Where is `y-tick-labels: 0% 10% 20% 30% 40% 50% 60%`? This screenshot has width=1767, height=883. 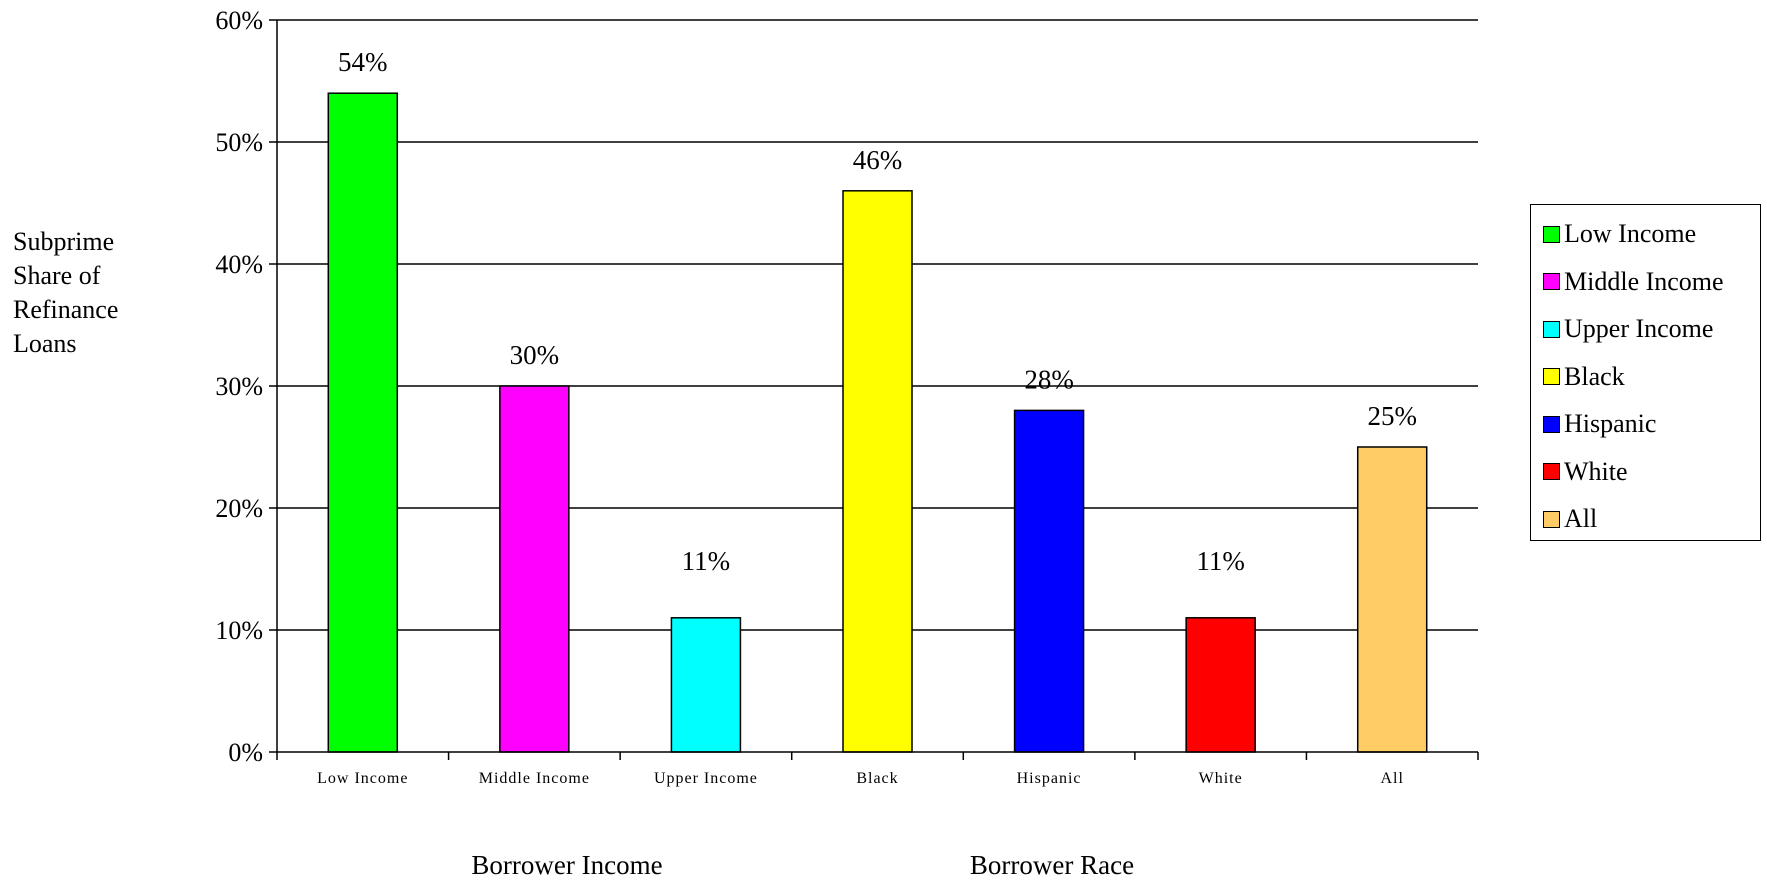
y-tick-labels: 0% 10% 20% 30% 40% 50% 60% is located at coordinates (239, 386).